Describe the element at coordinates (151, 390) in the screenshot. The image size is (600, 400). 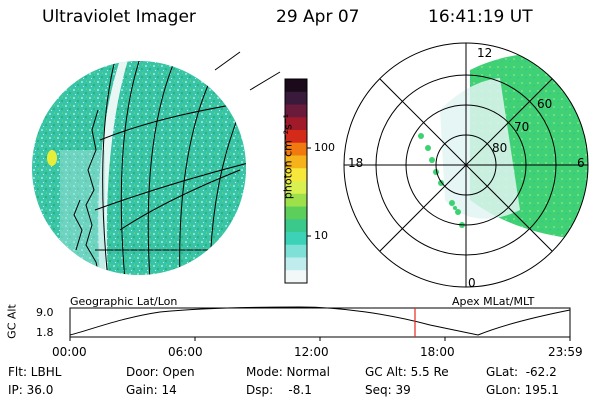
I see `info-gain: Gain: 14` at that location.